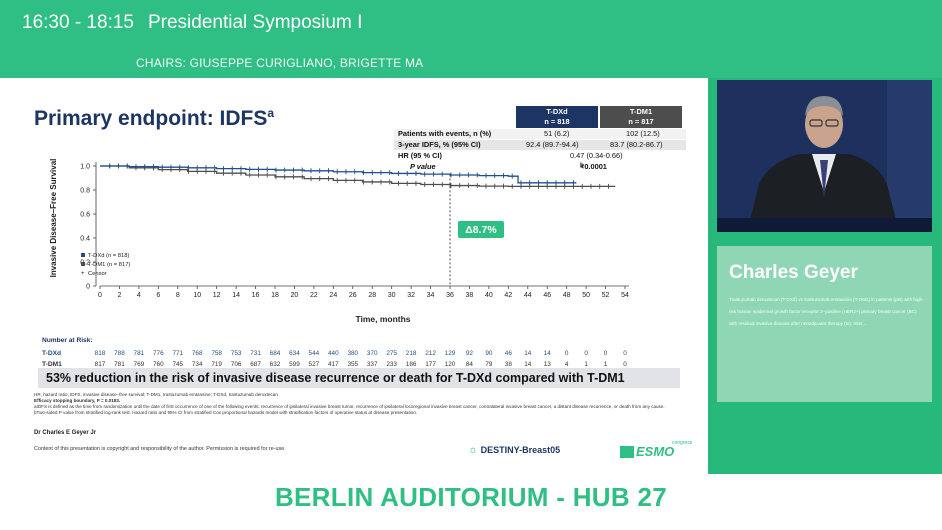 This screenshot has width=942, height=530. What do you see at coordinates (53, 218) in the screenshot?
I see `y-axis-label: Invasive Disease–Free Survival` at bounding box center [53, 218].